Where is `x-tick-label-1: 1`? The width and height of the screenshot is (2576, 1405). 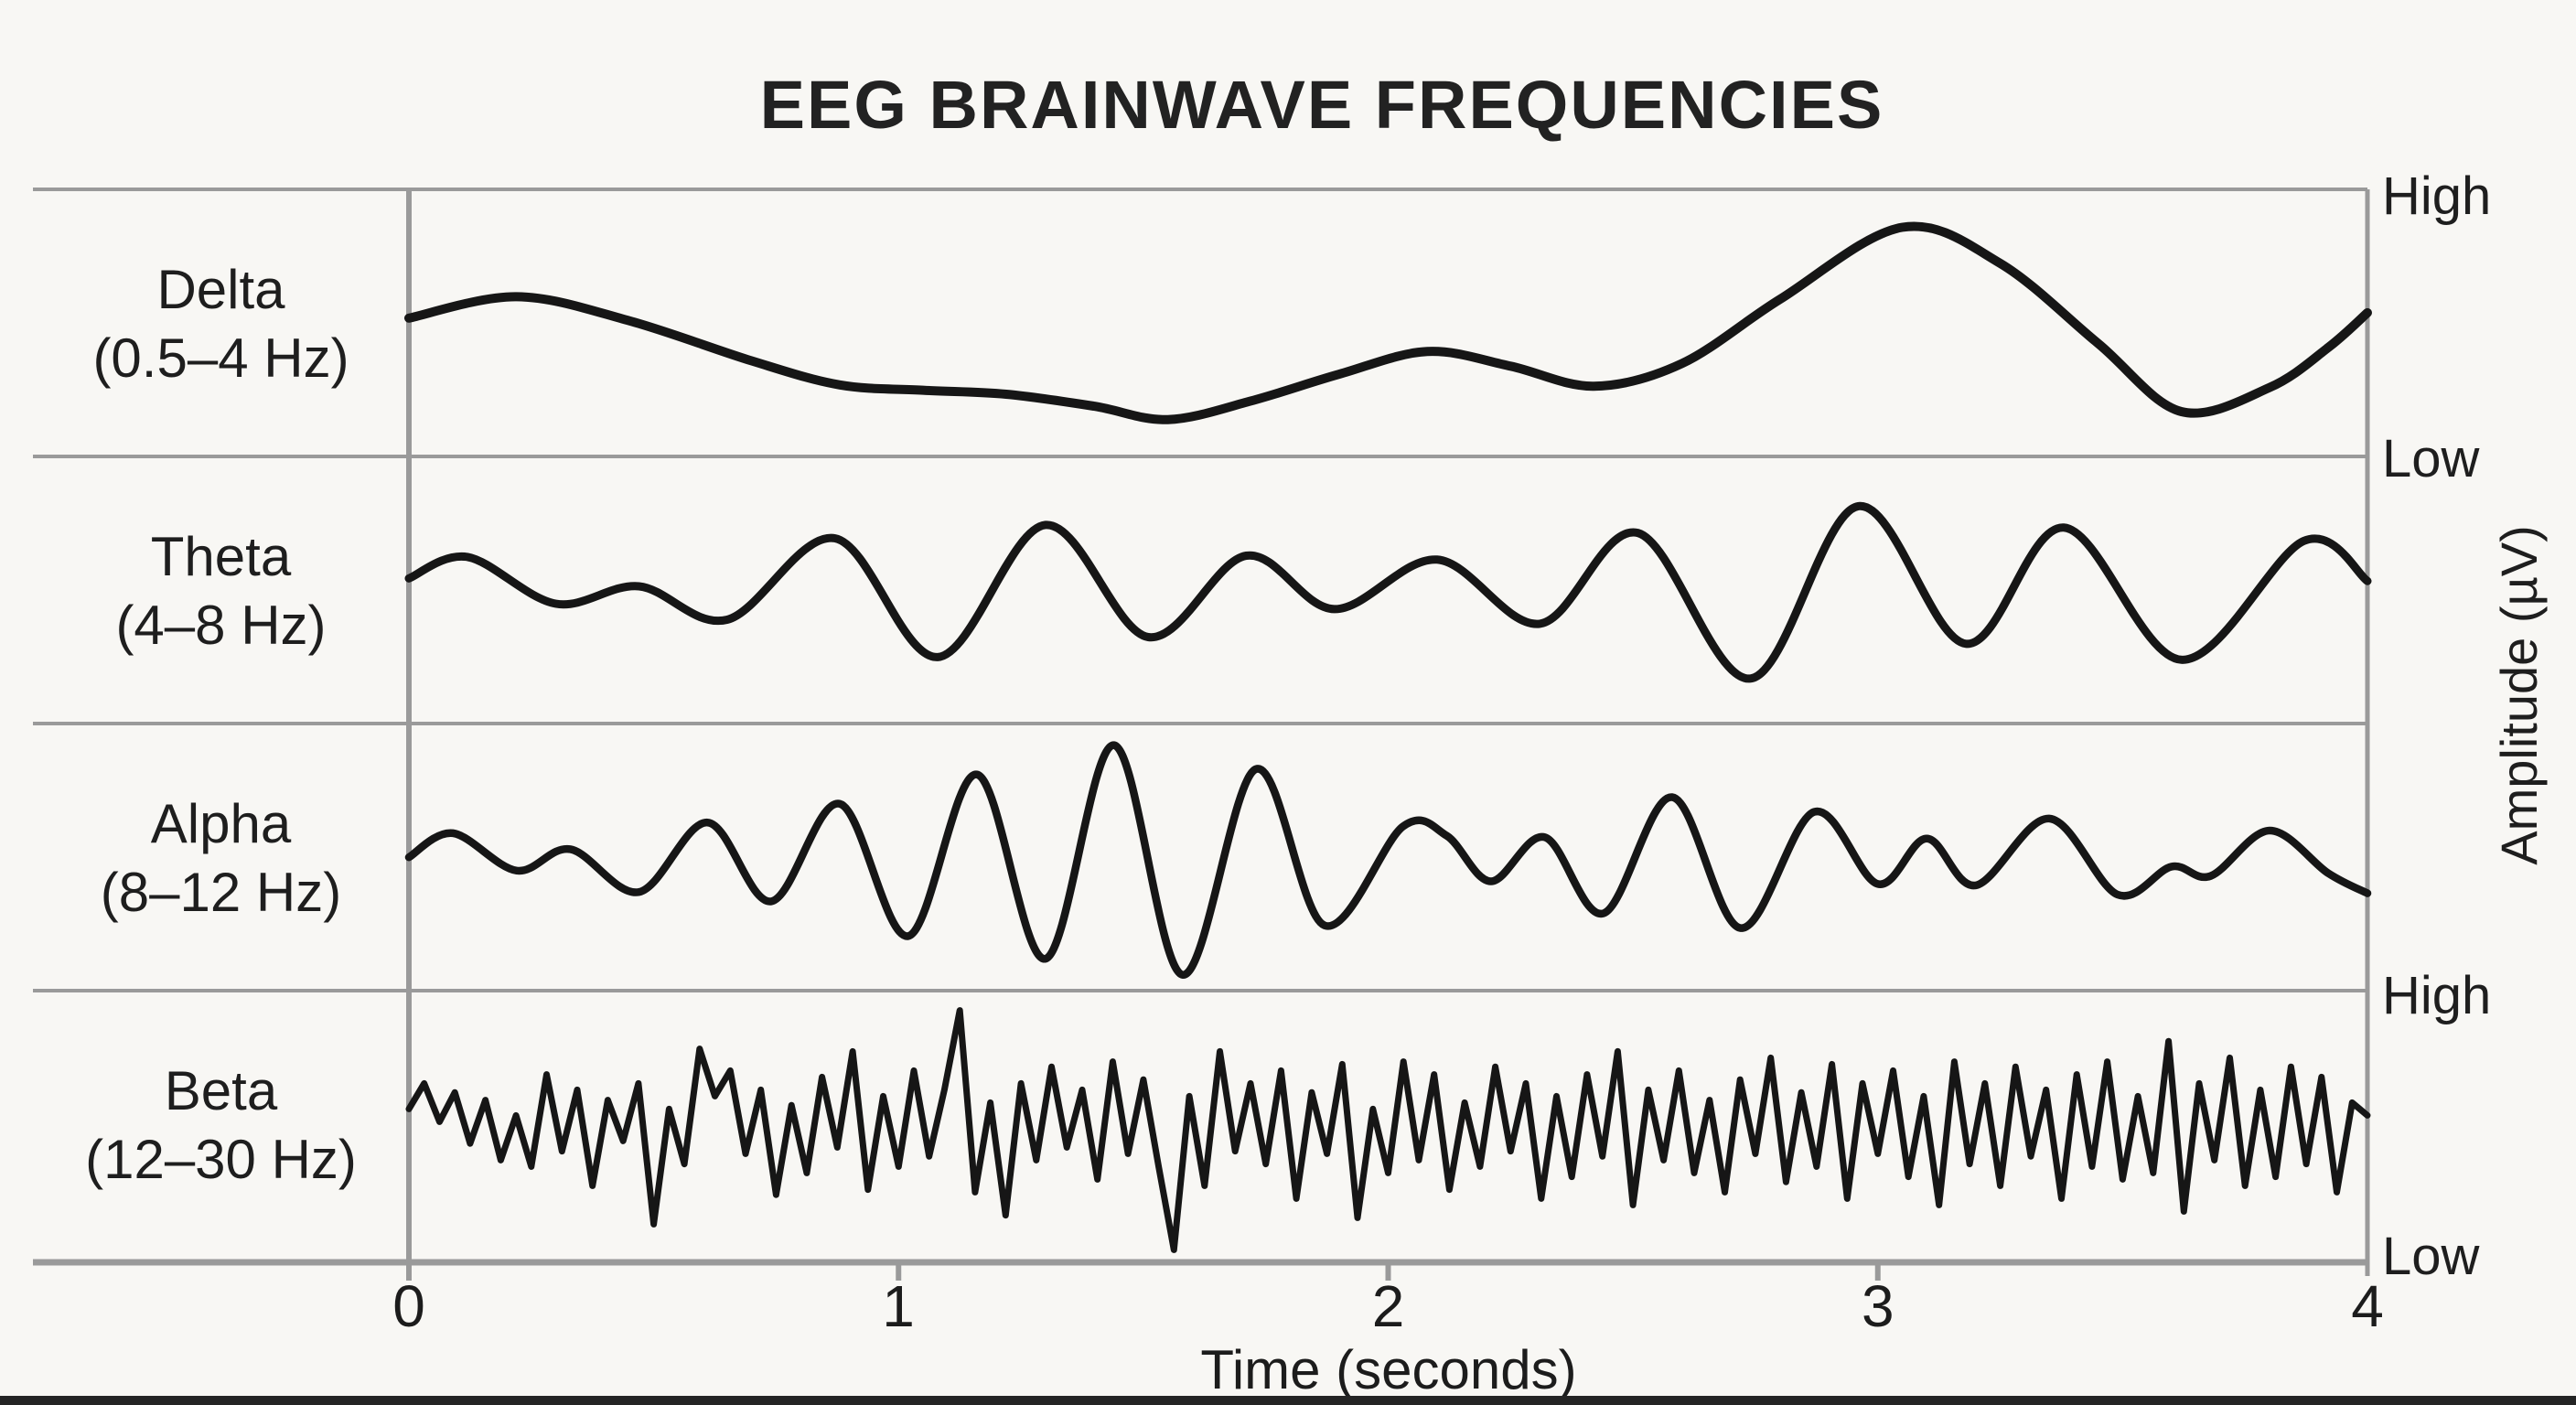
x-tick-label-1: 1 is located at coordinates (899, 1306).